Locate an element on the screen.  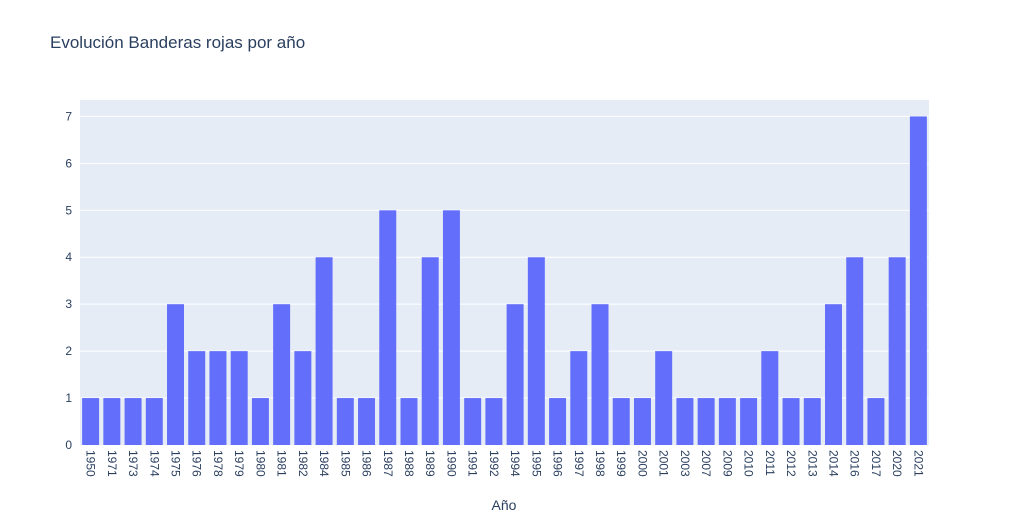
bar-1990 is located at coordinates (451, 327).